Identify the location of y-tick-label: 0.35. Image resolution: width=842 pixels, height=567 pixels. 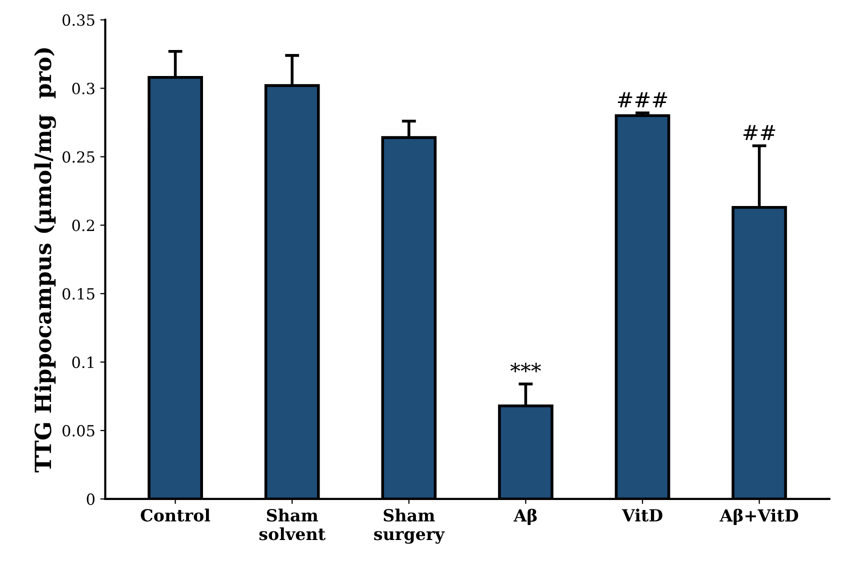
(78, 20).